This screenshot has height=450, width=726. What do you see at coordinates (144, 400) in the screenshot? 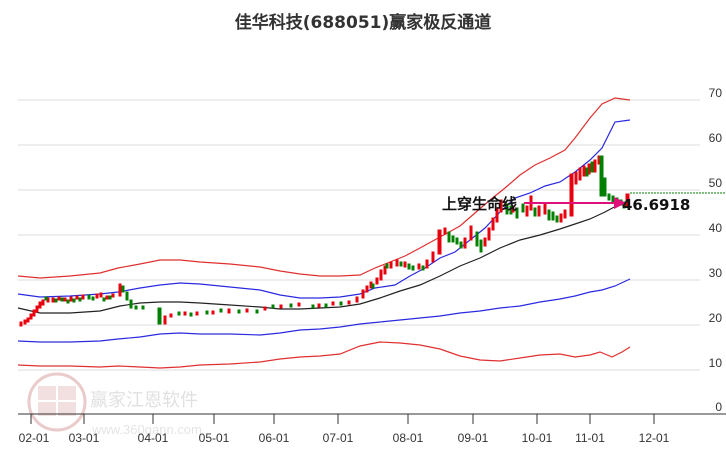
I see `watermark-brand: 赢家江恩软件` at bounding box center [144, 400].